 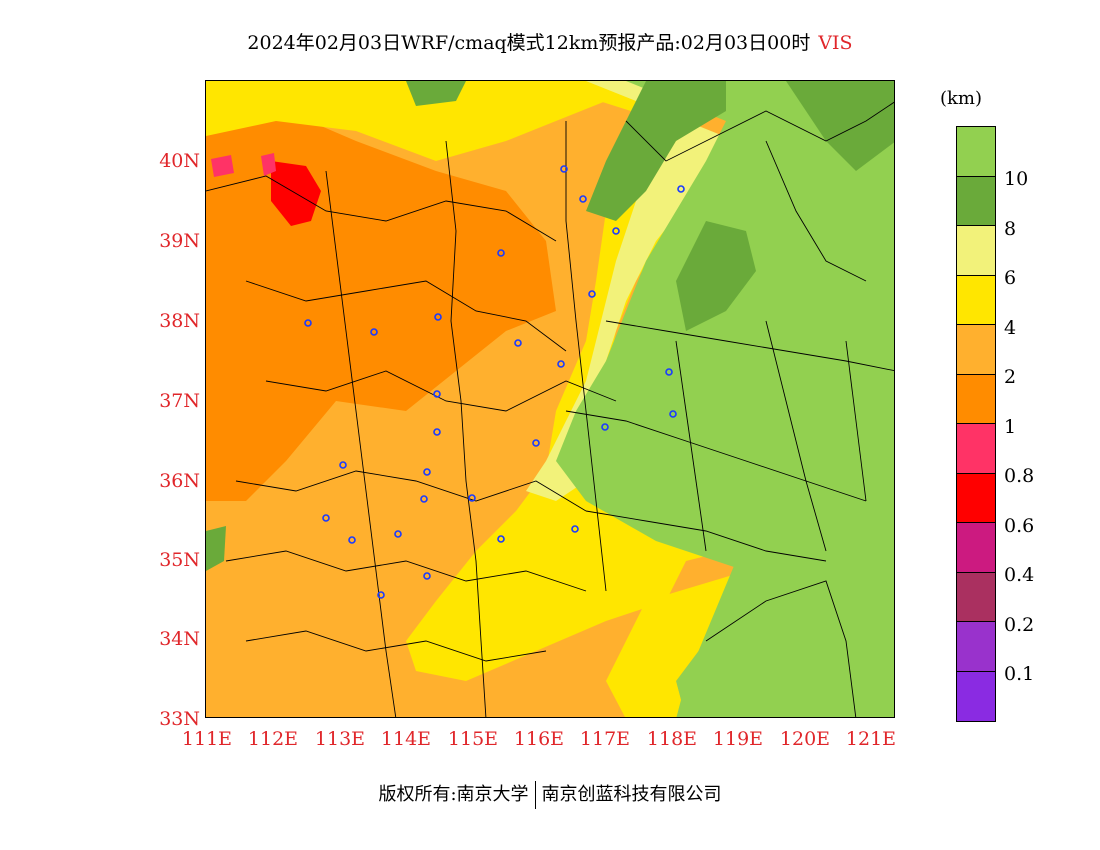 What do you see at coordinates (539, 739) in the screenshot?
I see `x-tick-label: 116E` at bounding box center [539, 739].